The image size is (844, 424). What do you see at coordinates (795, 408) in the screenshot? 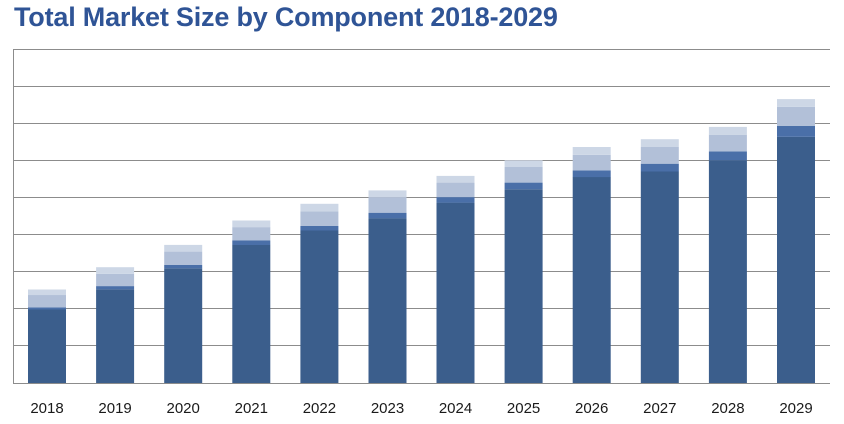
I see `x-tick-label-2029: 2029` at bounding box center [795, 408].